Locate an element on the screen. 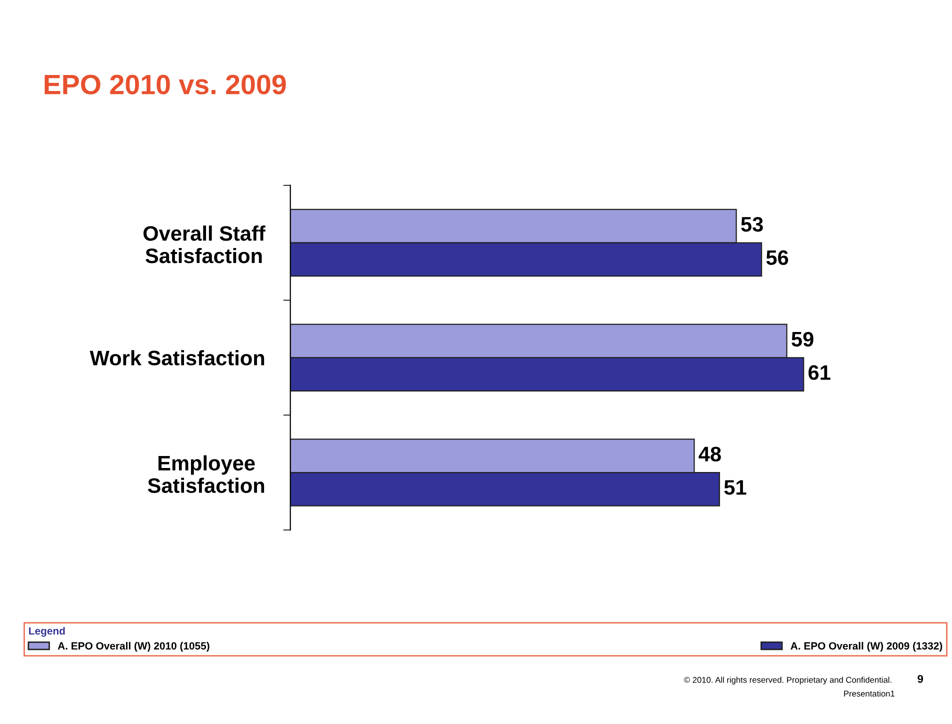  text: 9 is located at coordinates (921, 678).